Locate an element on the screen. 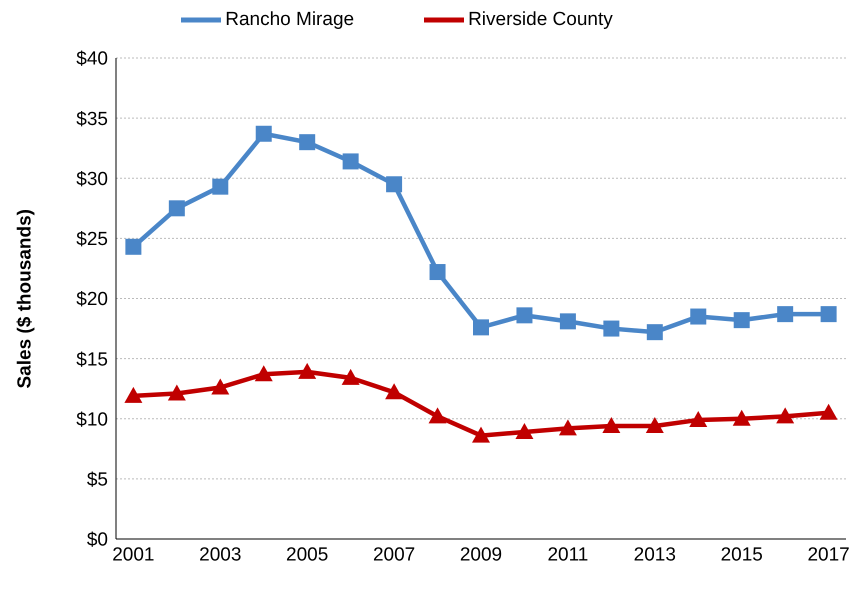 The width and height of the screenshot is (864, 593). y-tick-label: $40 is located at coordinates (92, 59).